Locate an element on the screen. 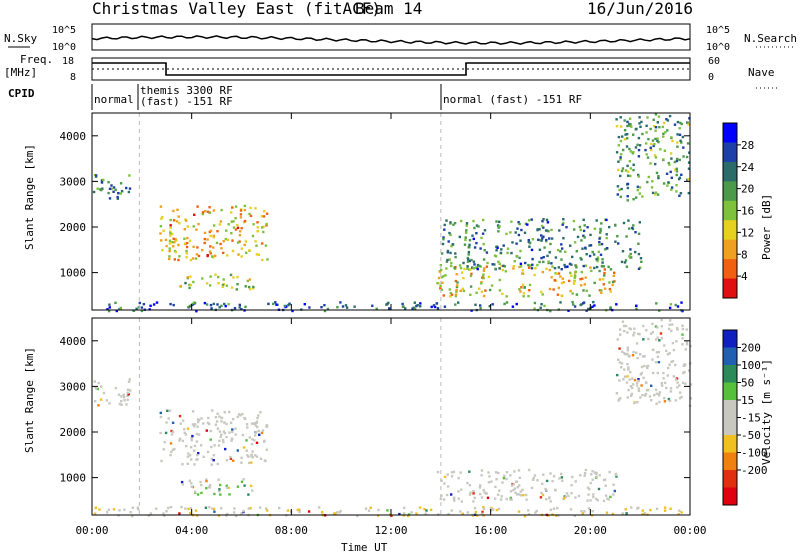 The image size is (800, 554). nave-label: Nave is located at coordinates (761, 72).